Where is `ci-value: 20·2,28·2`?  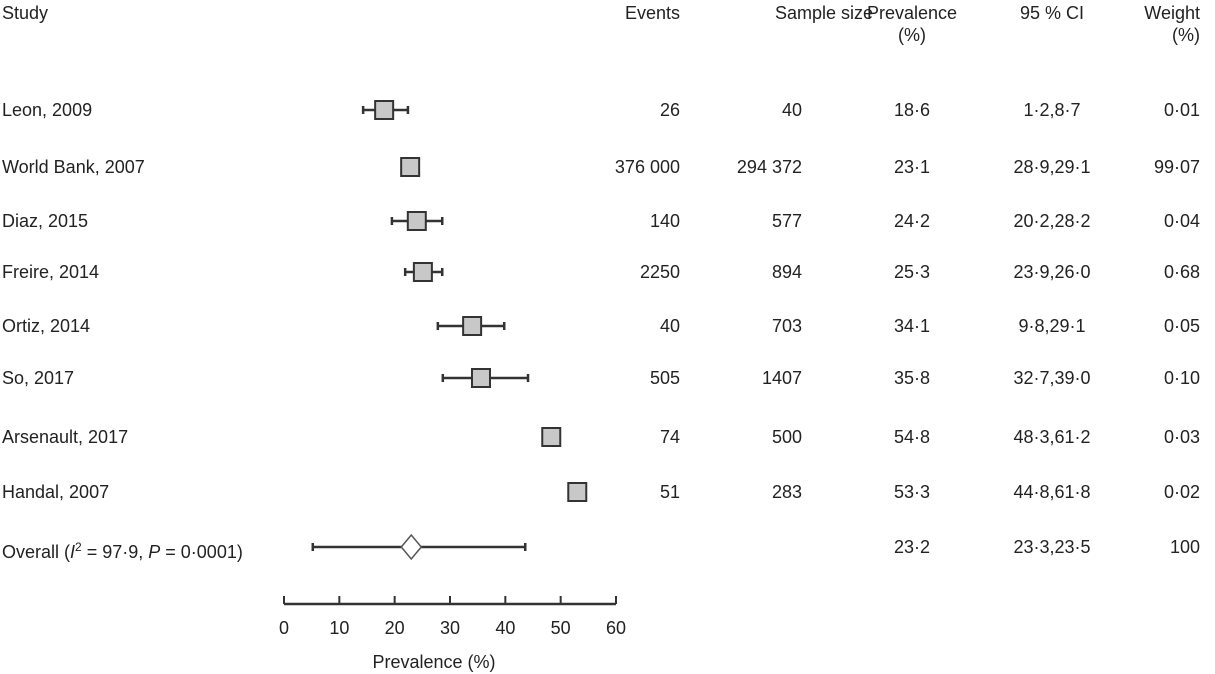 ci-value: 20·2,28·2 is located at coordinates (1052, 221).